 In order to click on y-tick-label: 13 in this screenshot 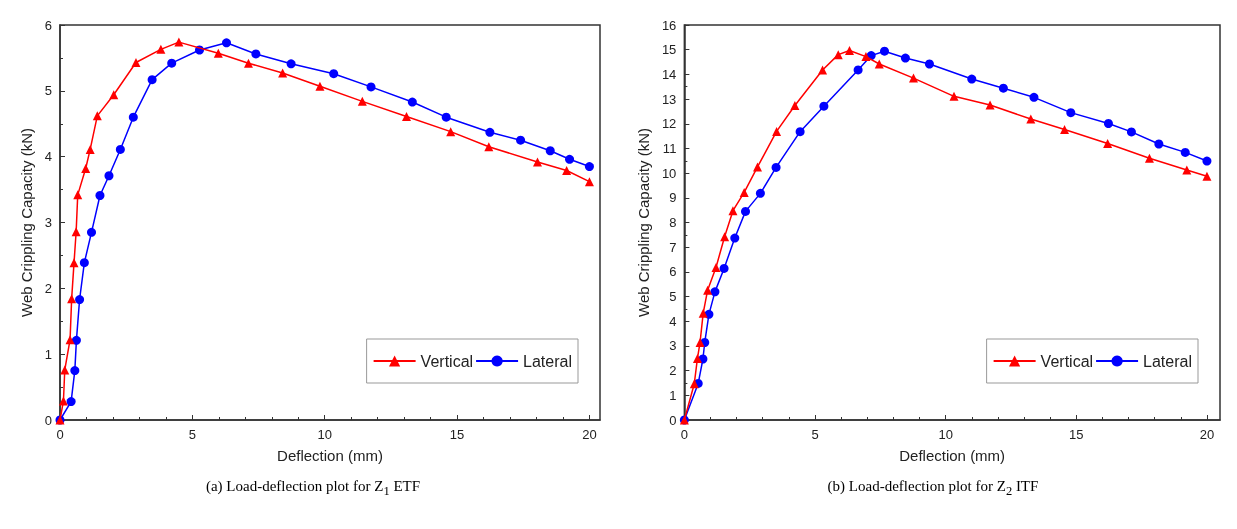, I will do `click(669, 99)`.